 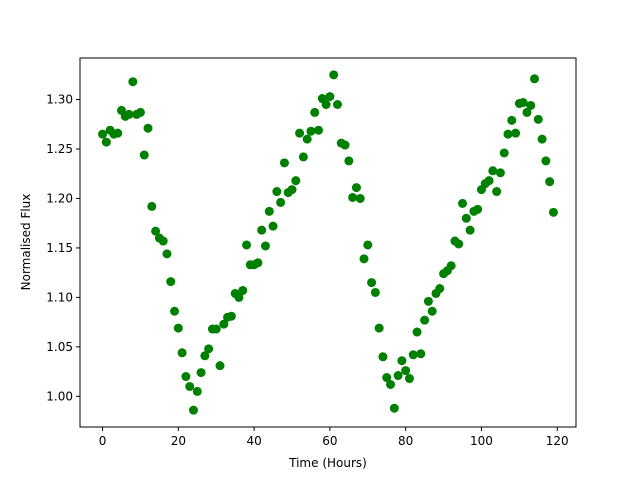 What do you see at coordinates (59, 149) in the screenshot?
I see `y-tick-label: 1.25` at bounding box center [59, 149].